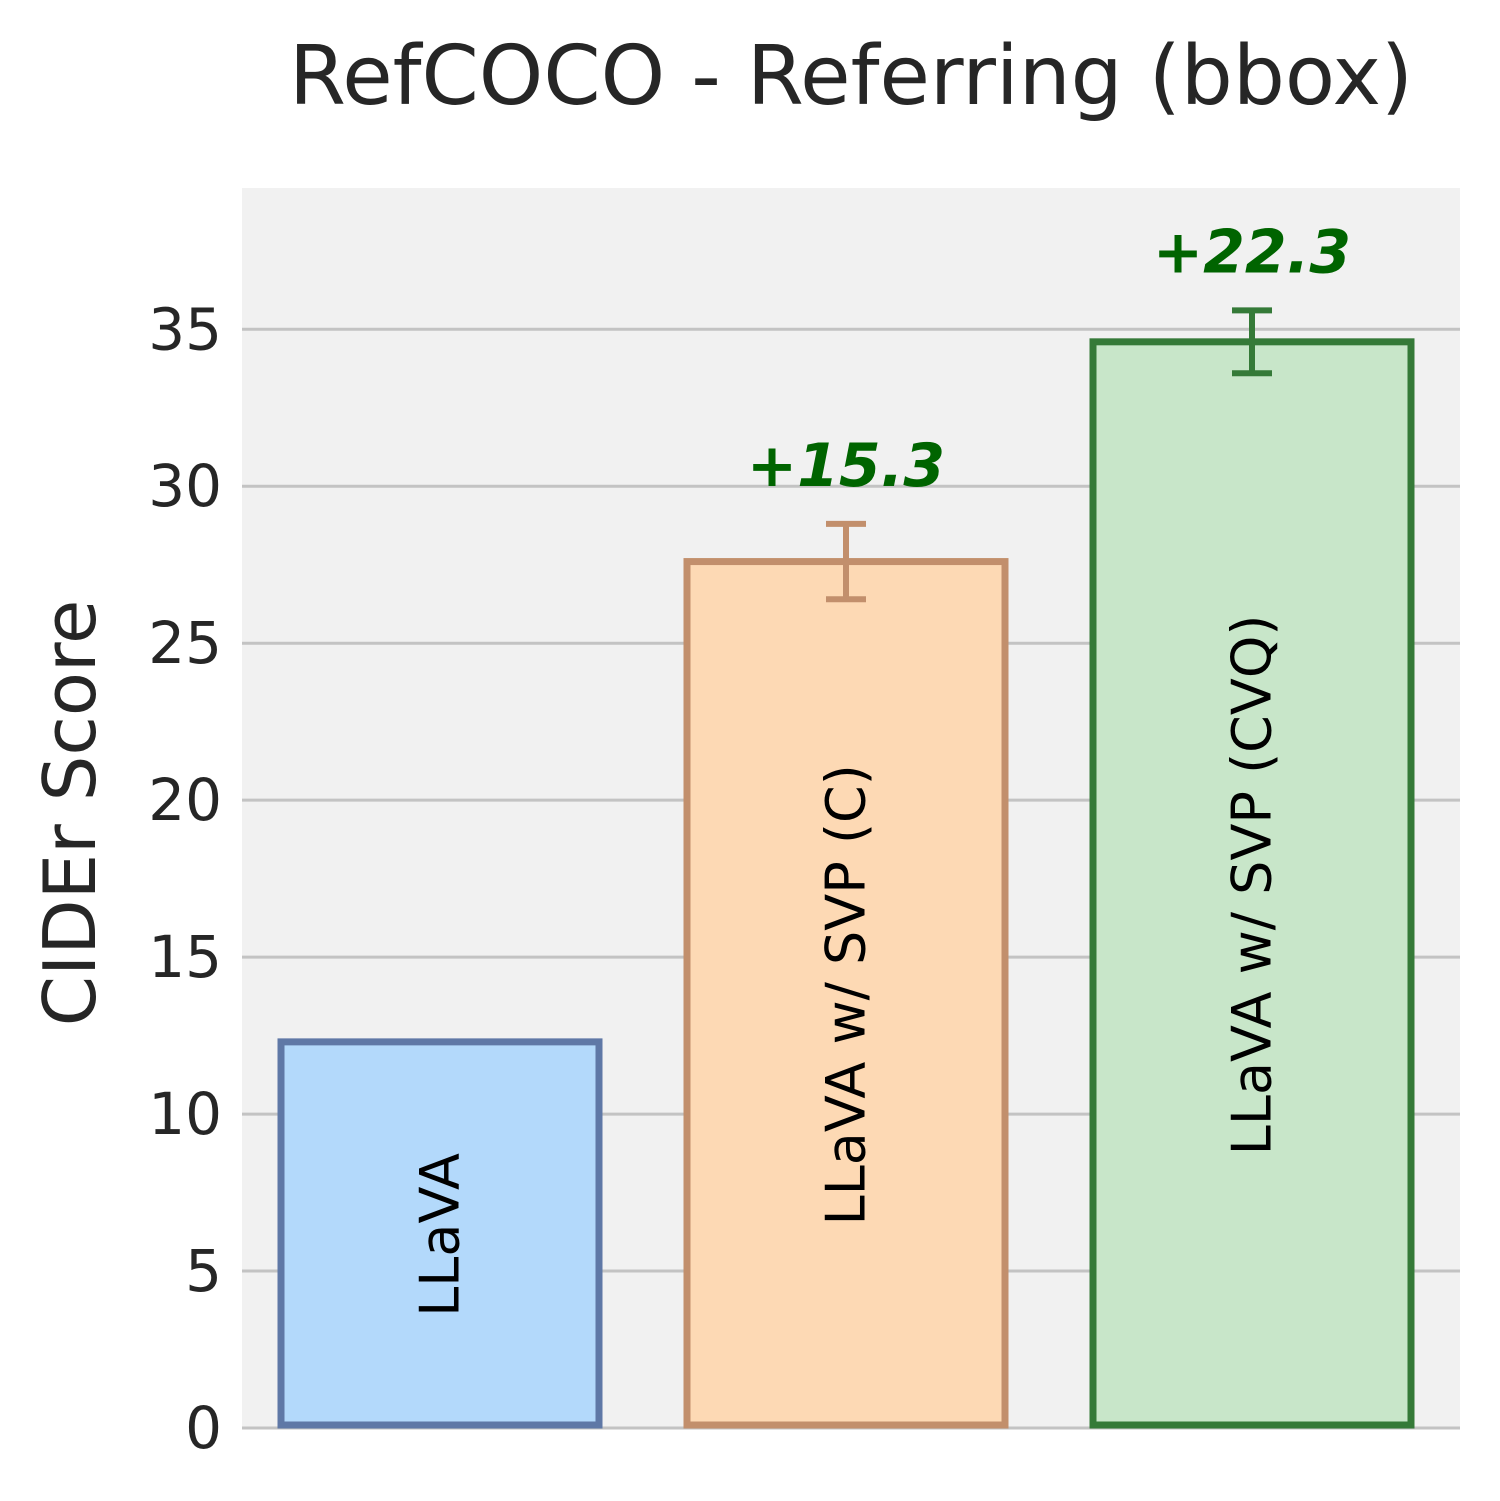 This screenshot has height=1501, width=1500. I want to click on y-tick-label: 30, so click(185, 486).